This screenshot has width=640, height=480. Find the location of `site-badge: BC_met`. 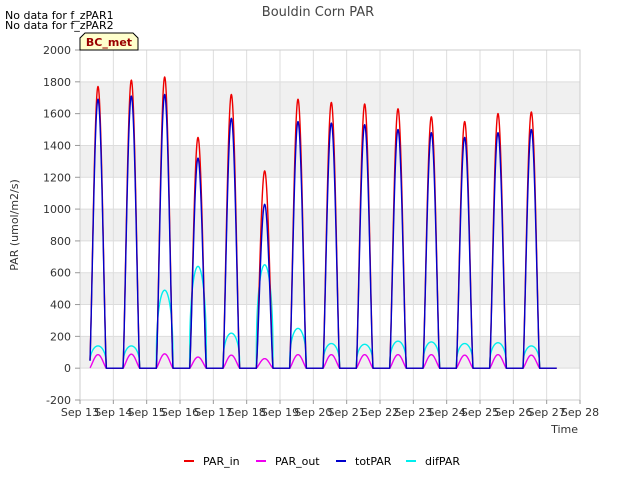

site-badge: BC_met is located at coordinates (109, 41).